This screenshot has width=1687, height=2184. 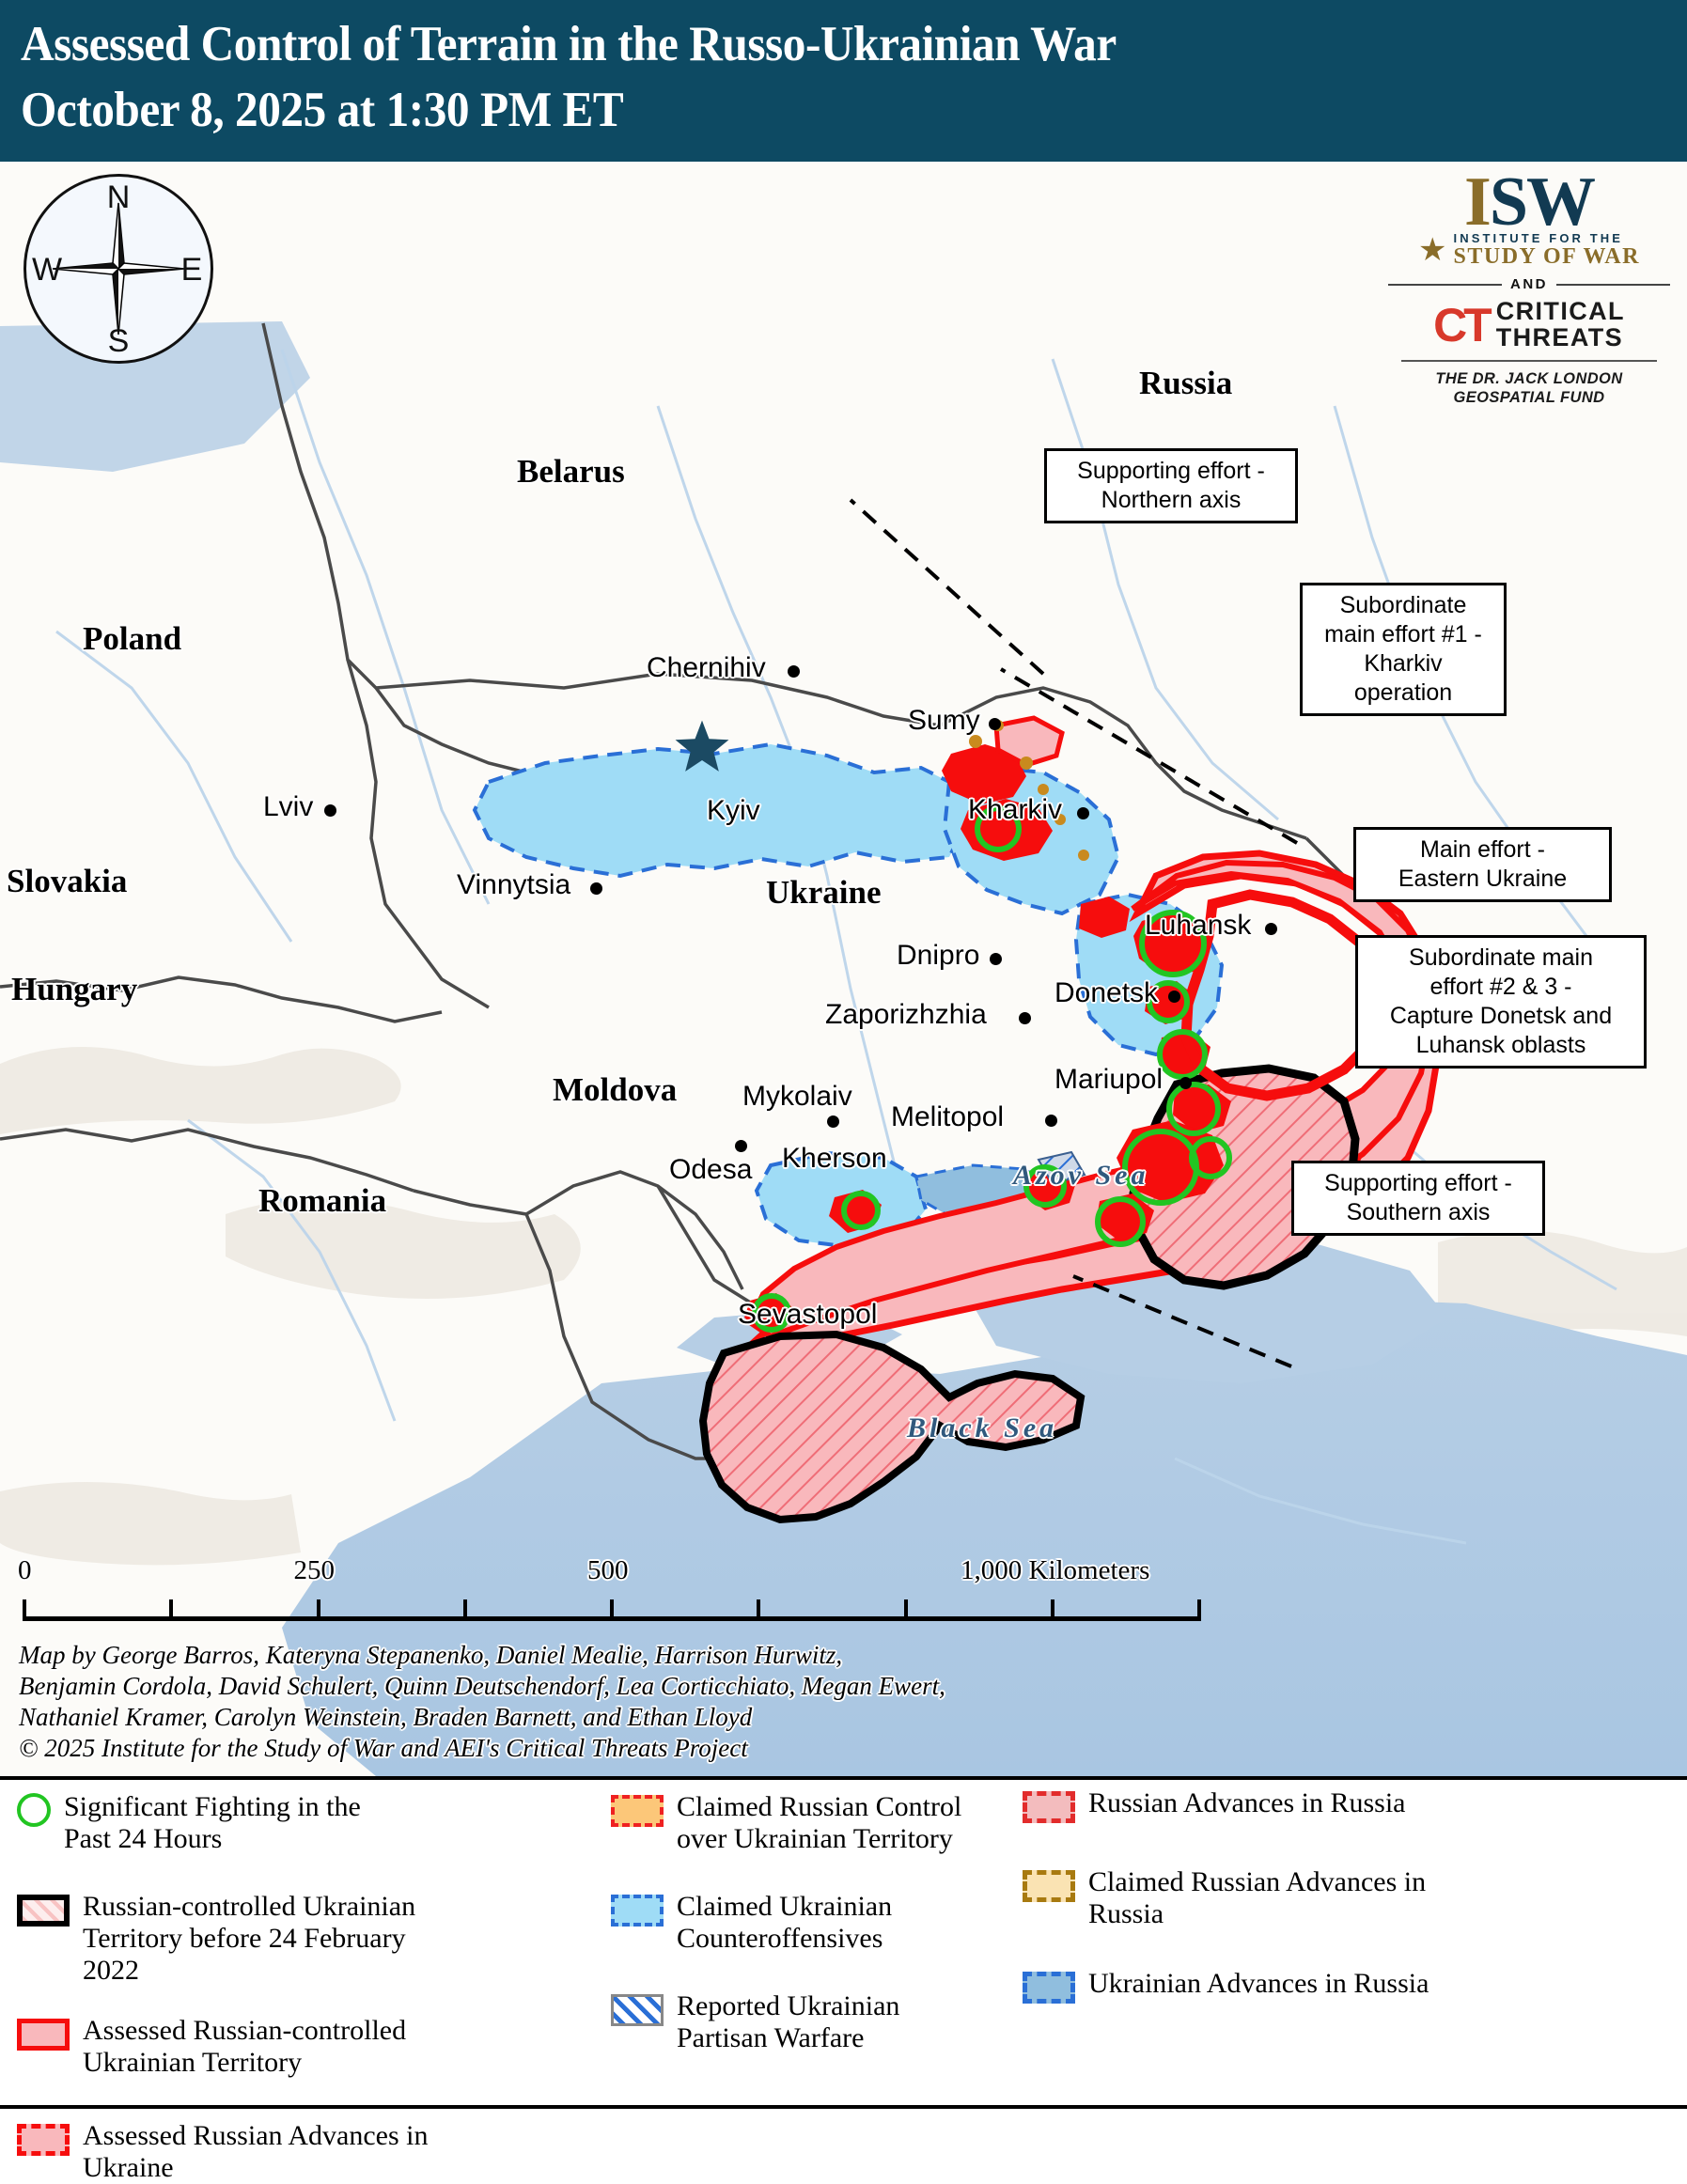 What do you see at coordinates (322, 110) in the screenshot?
I see `map-title-line2: October 8, 2025 at 1:30 PM ET` at bounding box center [322, 110].